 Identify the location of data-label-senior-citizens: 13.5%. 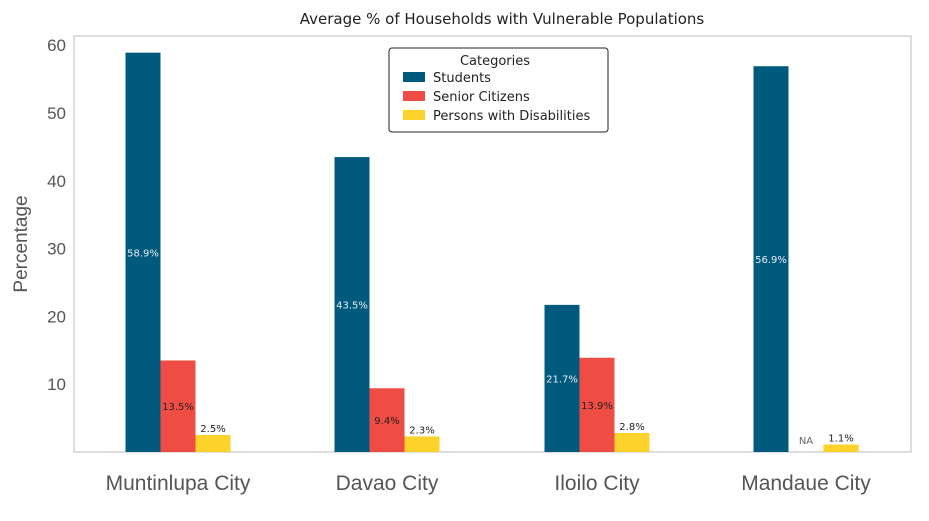
(178, 407).